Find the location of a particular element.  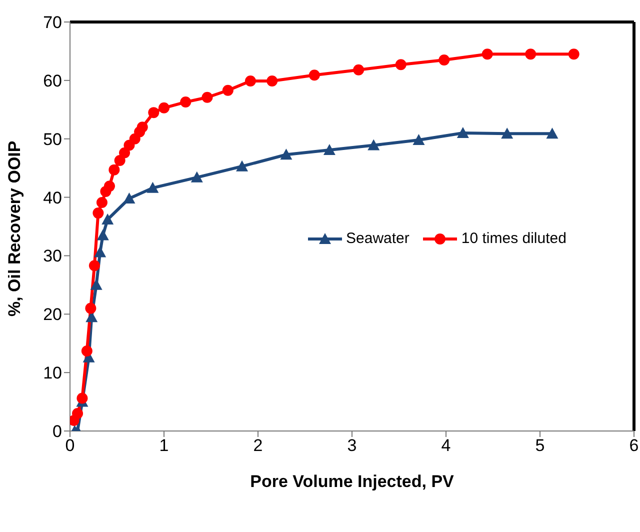

legend-label: 10 times diluted is located at coordinates (513, 238).